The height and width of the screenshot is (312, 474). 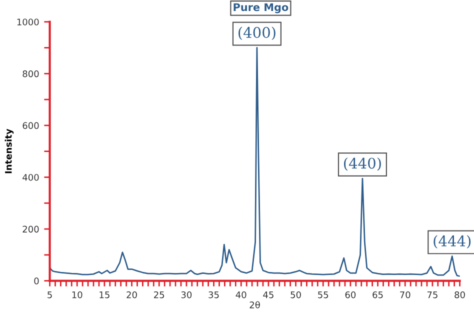 What do you see at coordinates (362, 164) in the screenshot?
I see `annotation: (440)` at bounding box center [362, 164].